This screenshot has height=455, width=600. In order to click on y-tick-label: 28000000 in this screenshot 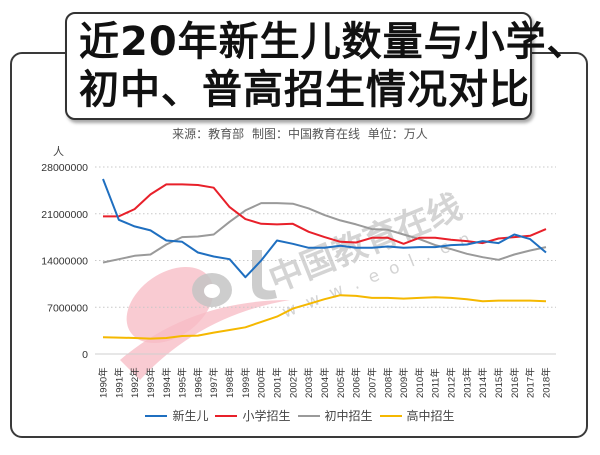, I will do `click(64, 168)`.